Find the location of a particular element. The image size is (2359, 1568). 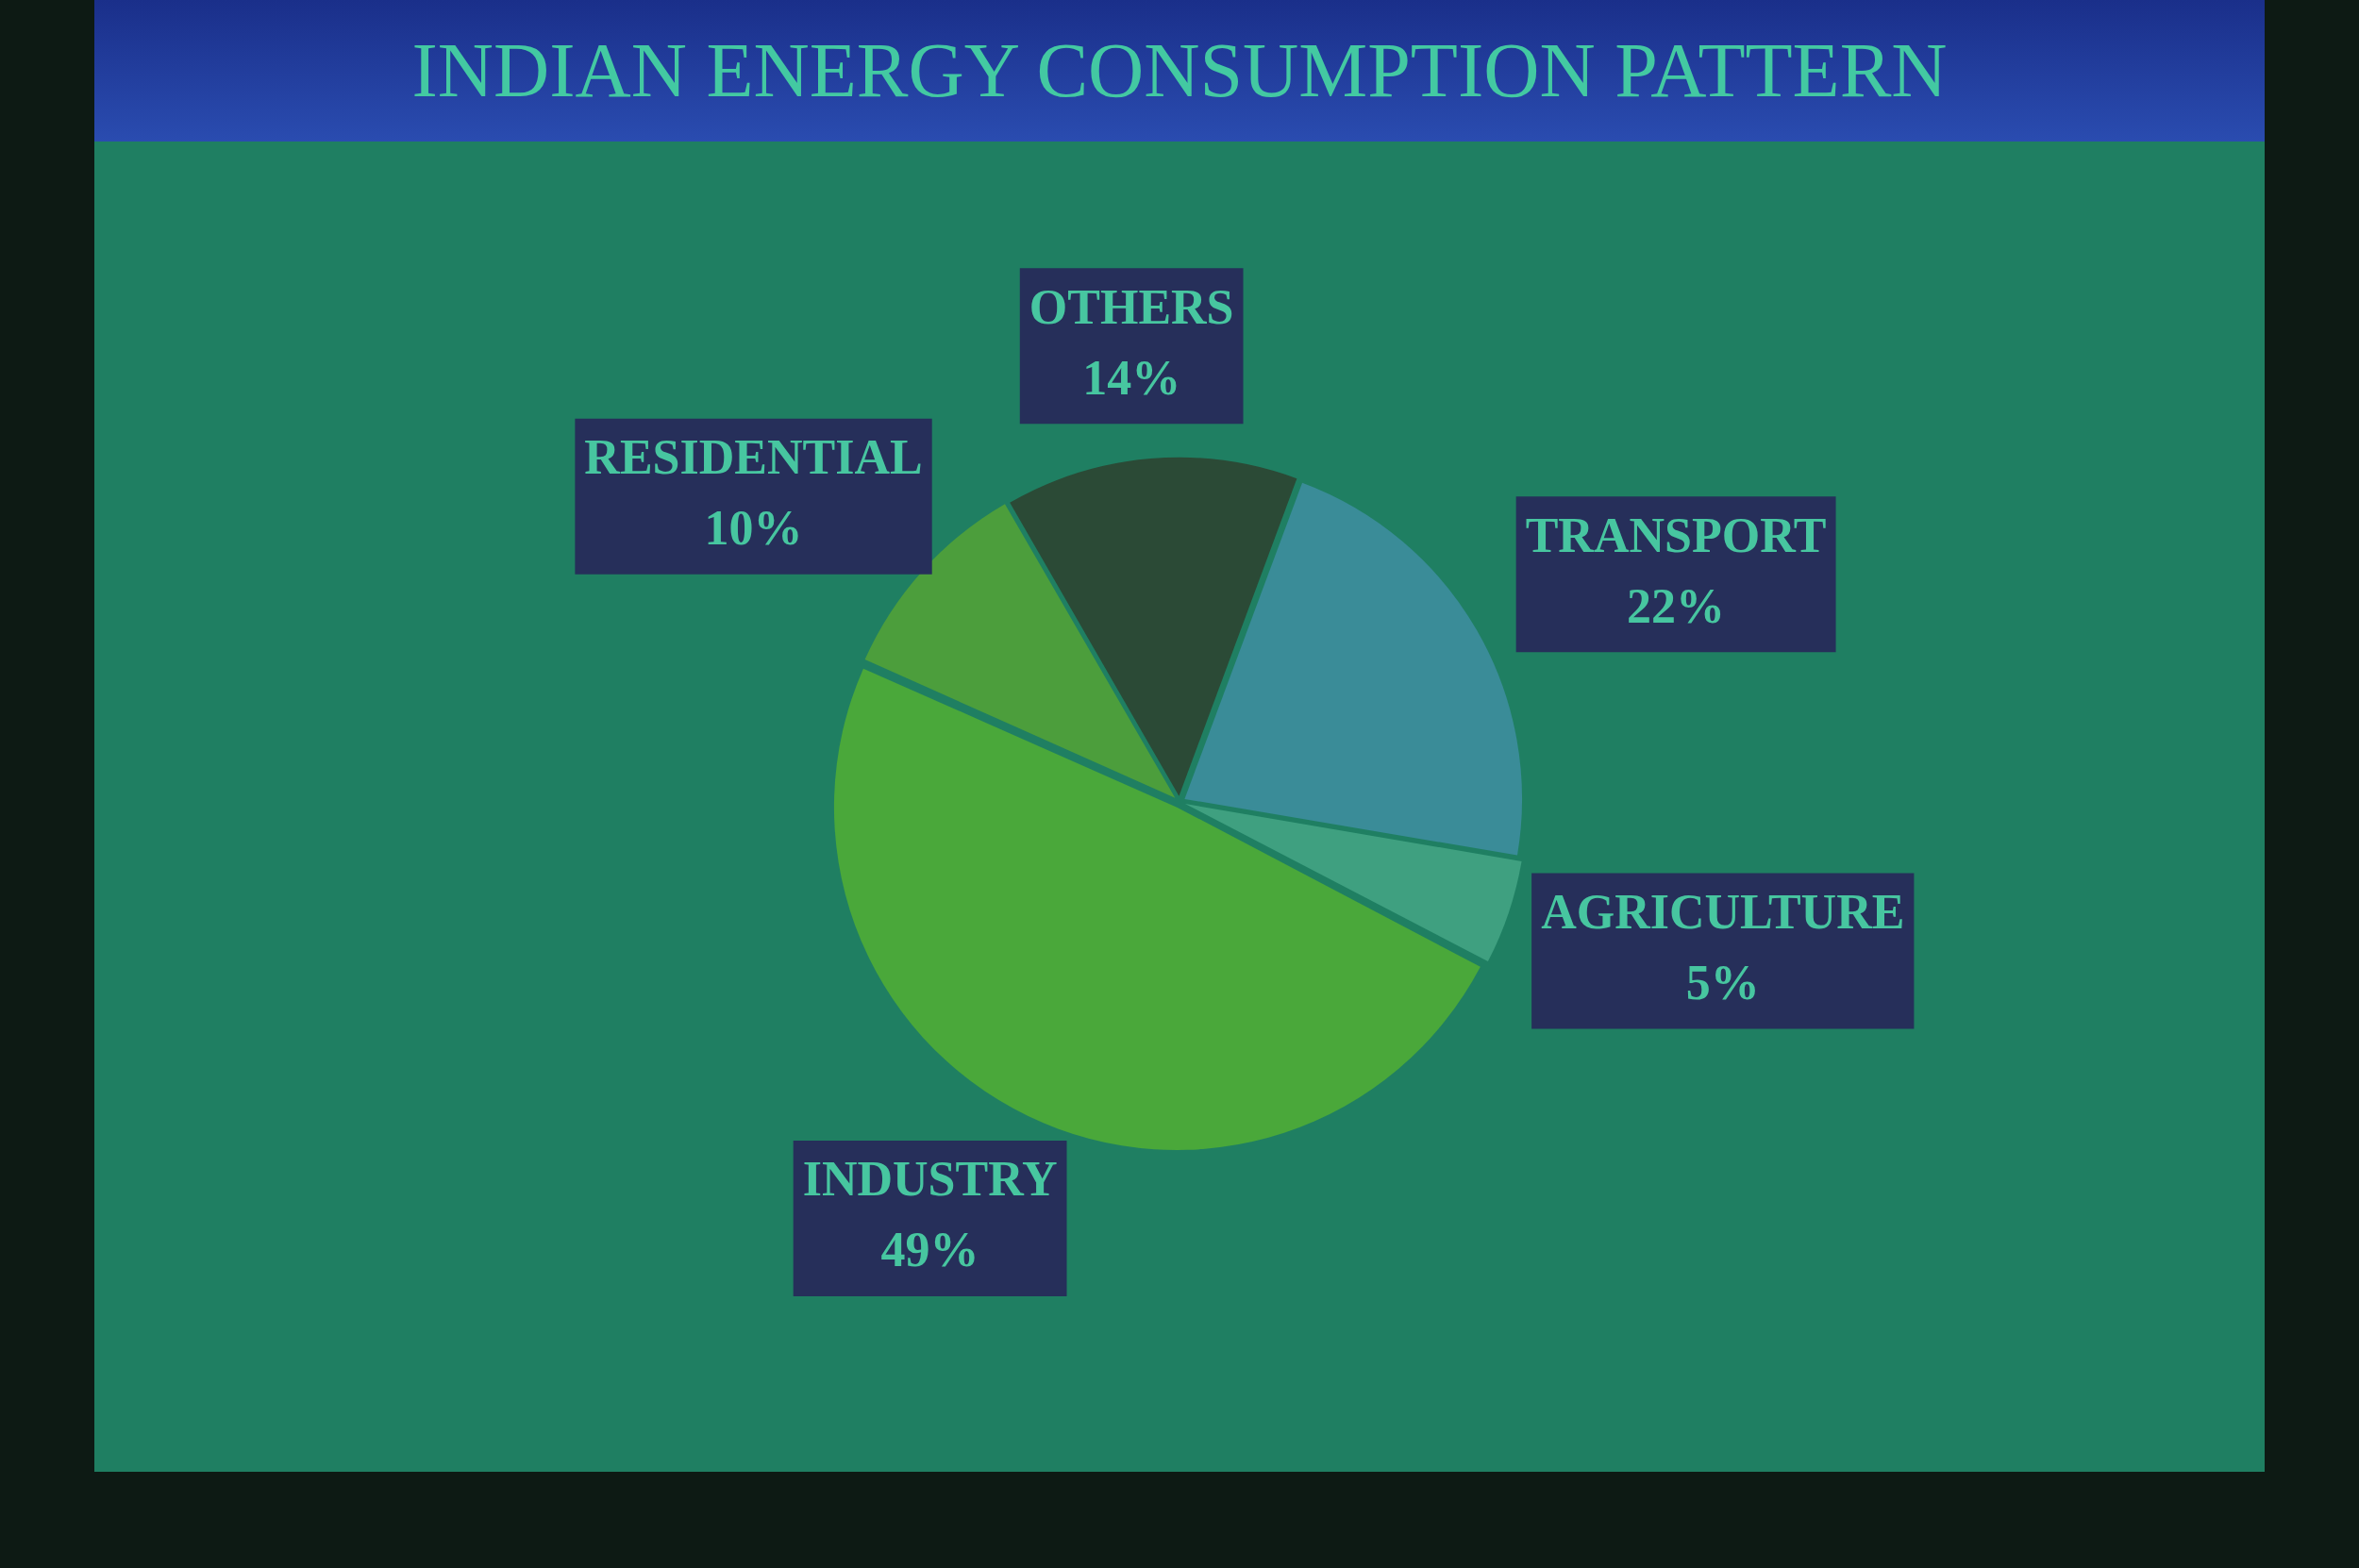

slice-label: RESIDENTIAL is located at coordinates (753, 457).